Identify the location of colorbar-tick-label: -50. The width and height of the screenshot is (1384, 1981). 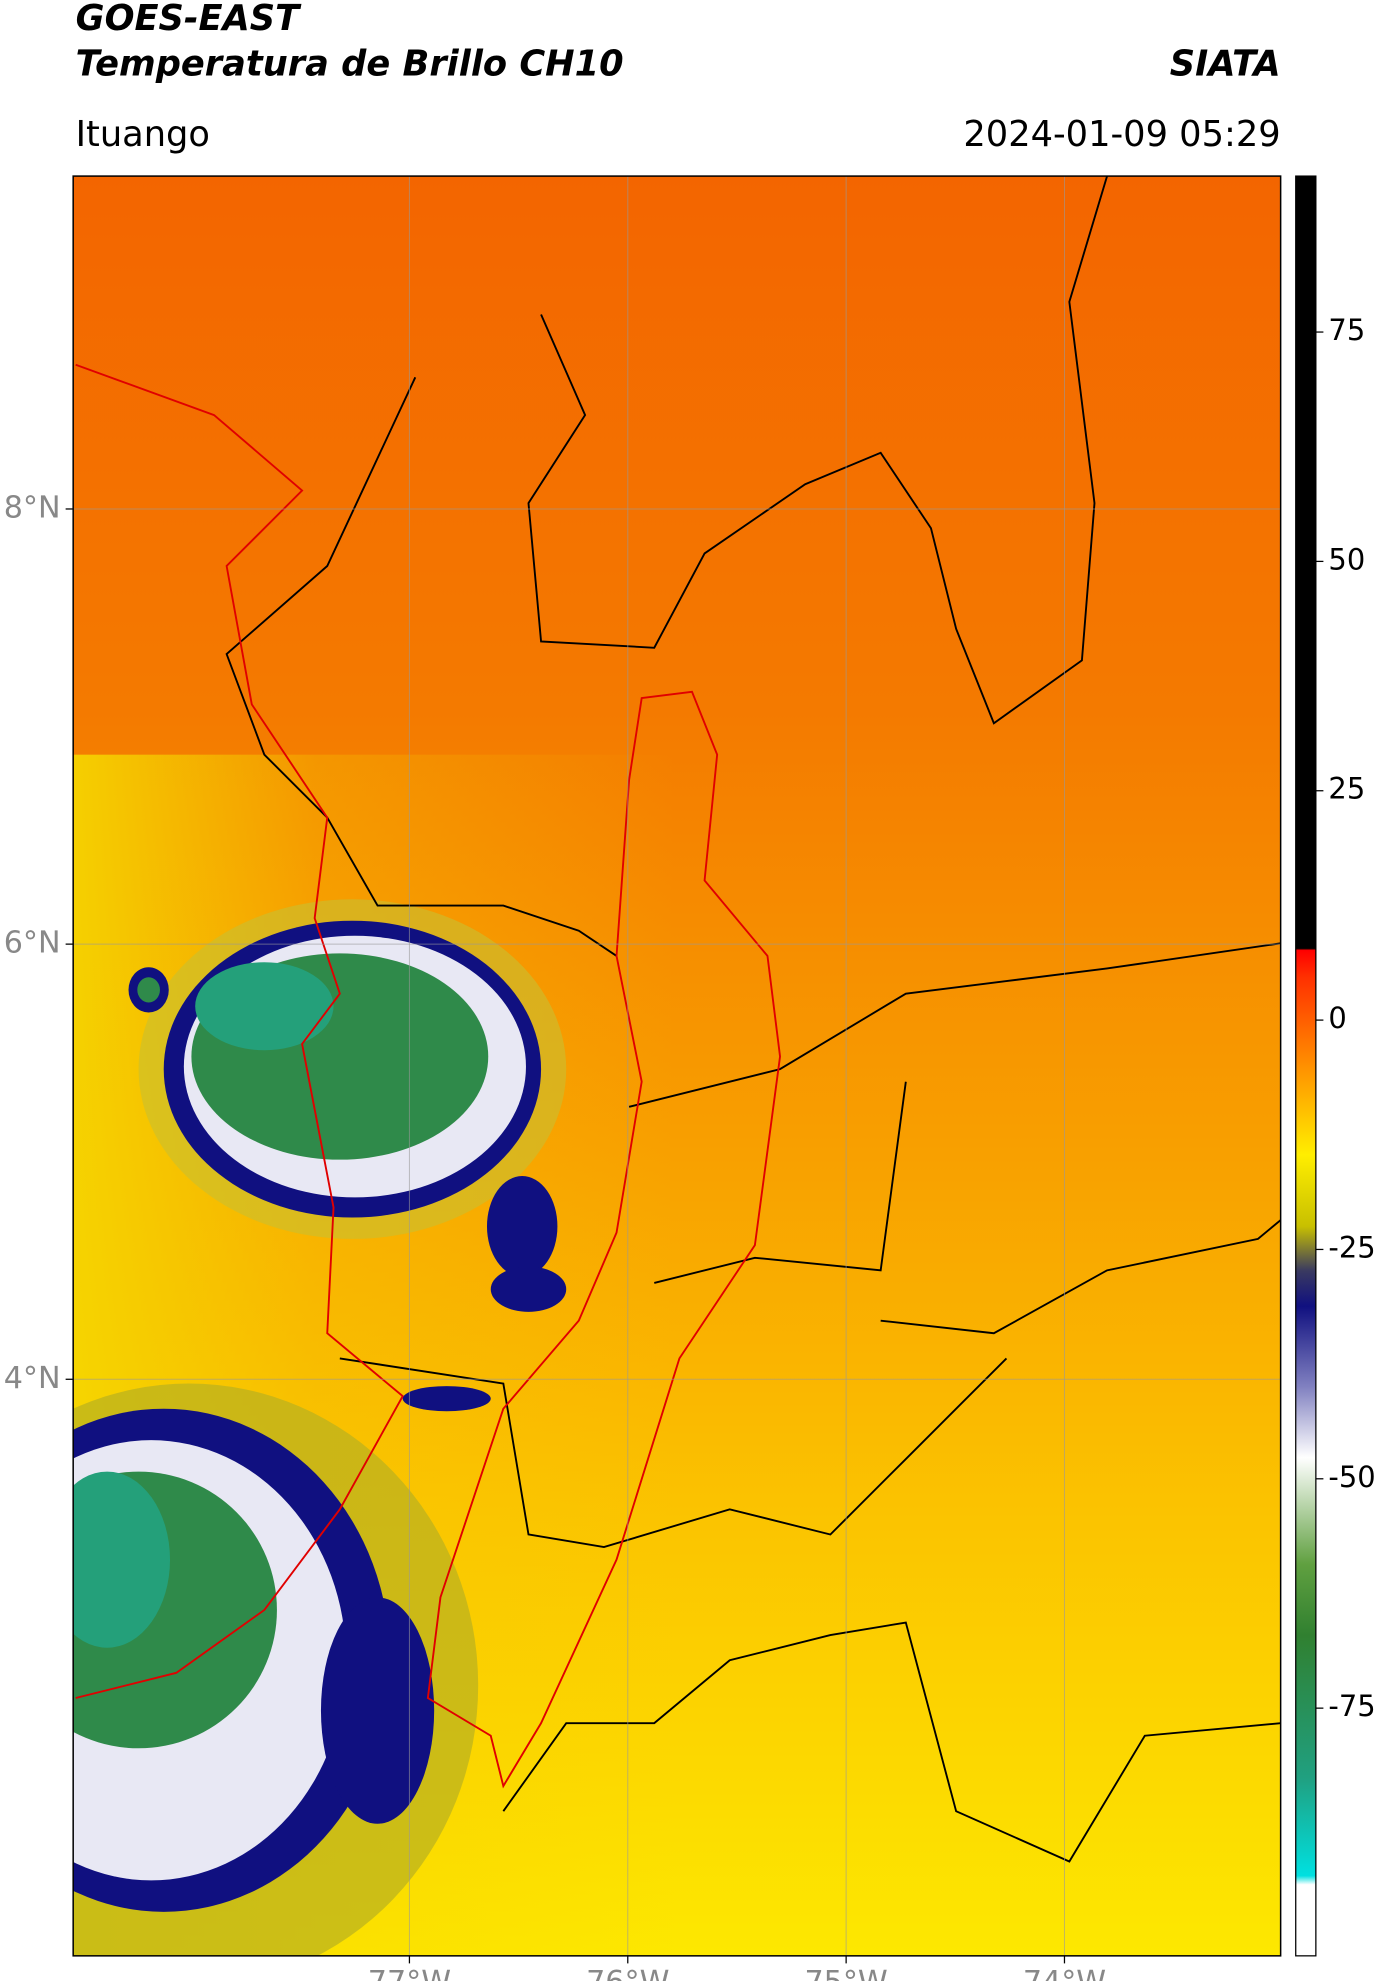
(1351, 1477).